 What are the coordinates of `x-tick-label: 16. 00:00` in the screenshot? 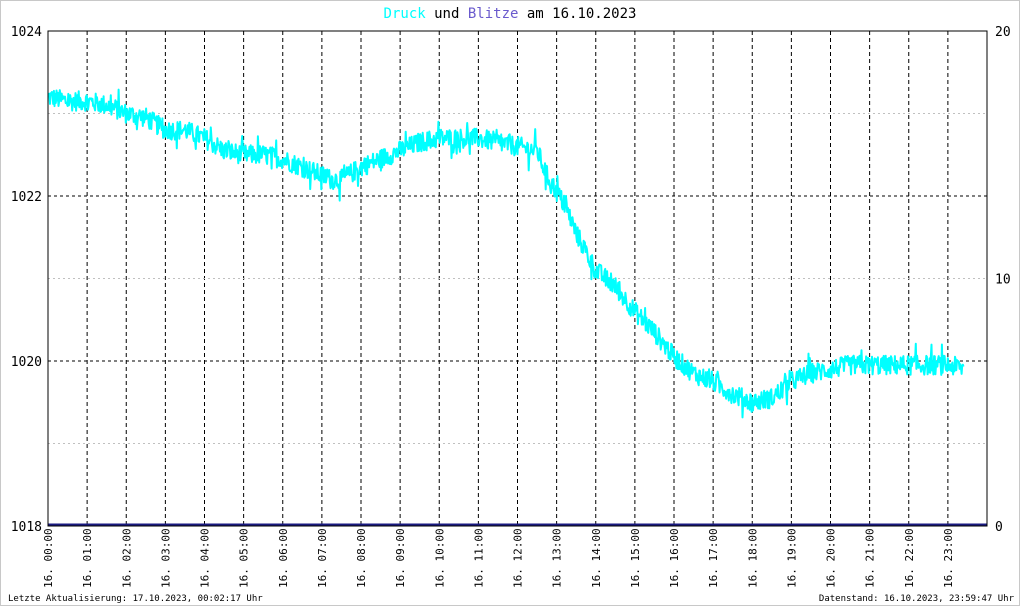 It's located at (48, 558).